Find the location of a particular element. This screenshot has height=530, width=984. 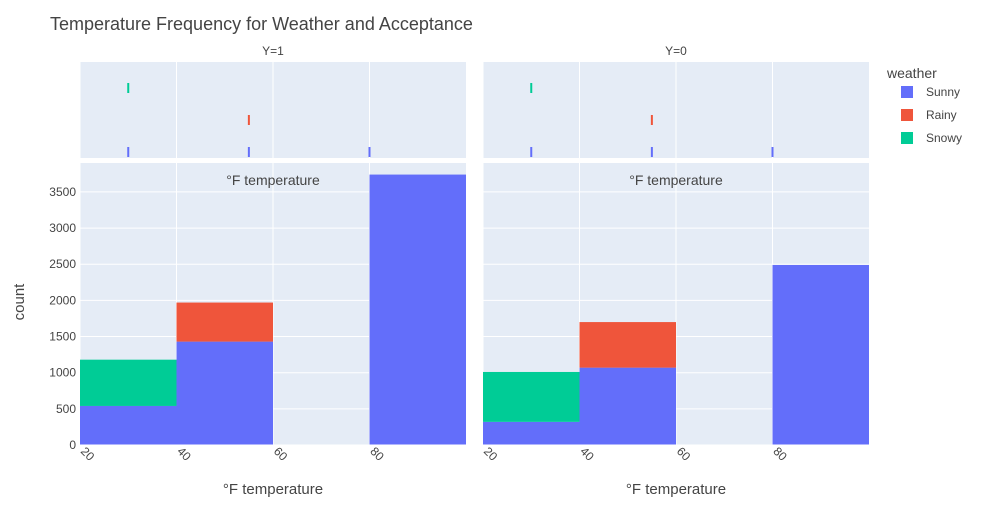

facet-label: Y=1 is located at coordinates (273, 51).